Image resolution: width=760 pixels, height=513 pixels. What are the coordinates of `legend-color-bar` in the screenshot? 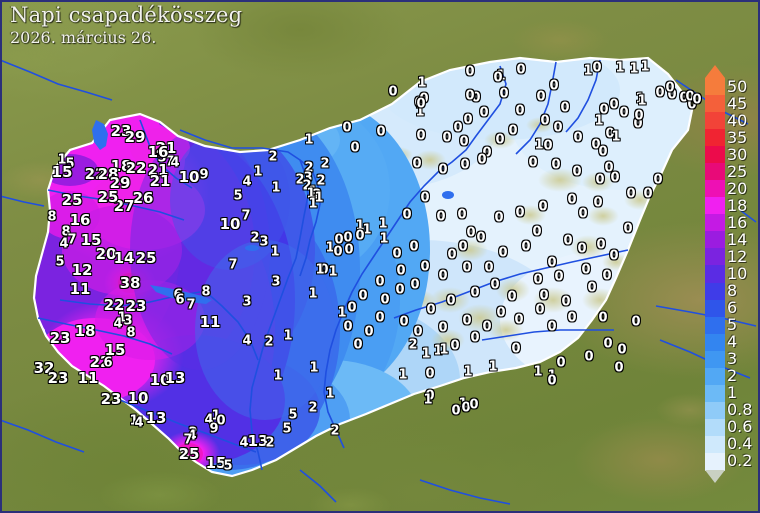 It's located at (715, 274).